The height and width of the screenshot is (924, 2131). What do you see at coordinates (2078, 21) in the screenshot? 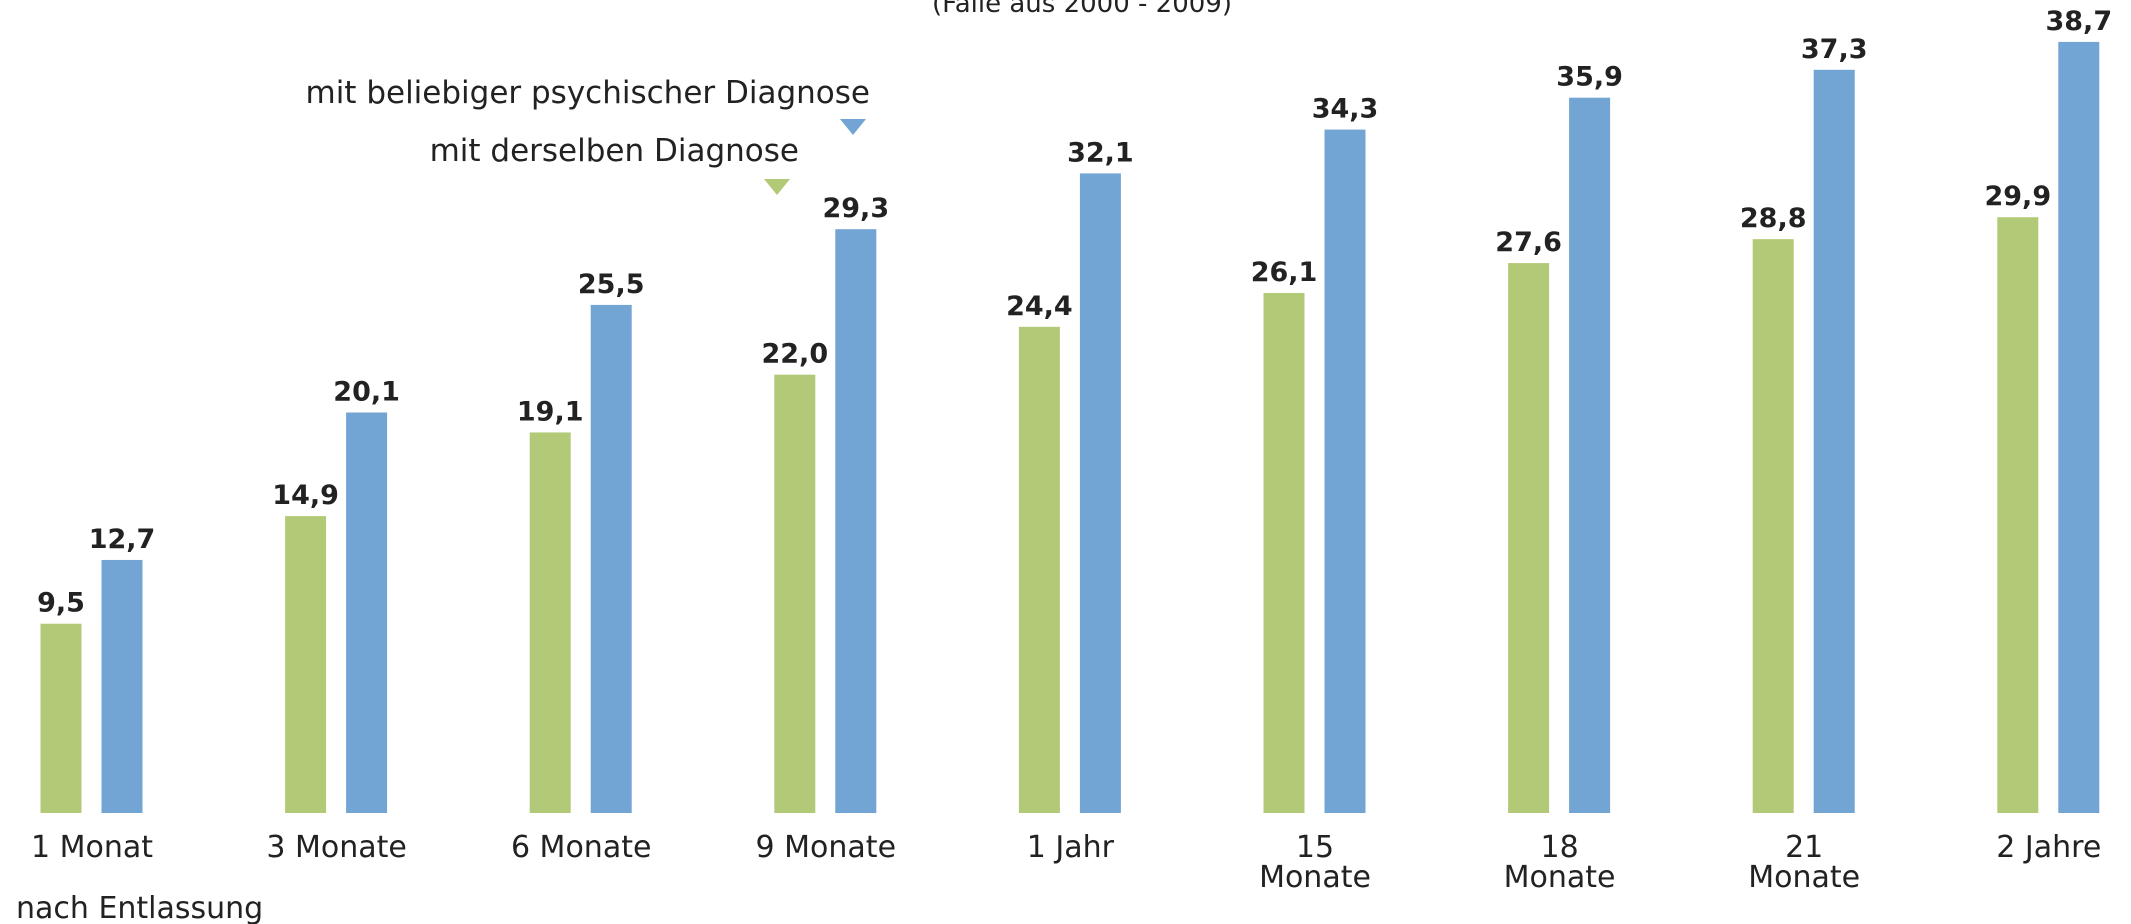
I see `value-label: 38,7` at bounding box center [2078, 21].